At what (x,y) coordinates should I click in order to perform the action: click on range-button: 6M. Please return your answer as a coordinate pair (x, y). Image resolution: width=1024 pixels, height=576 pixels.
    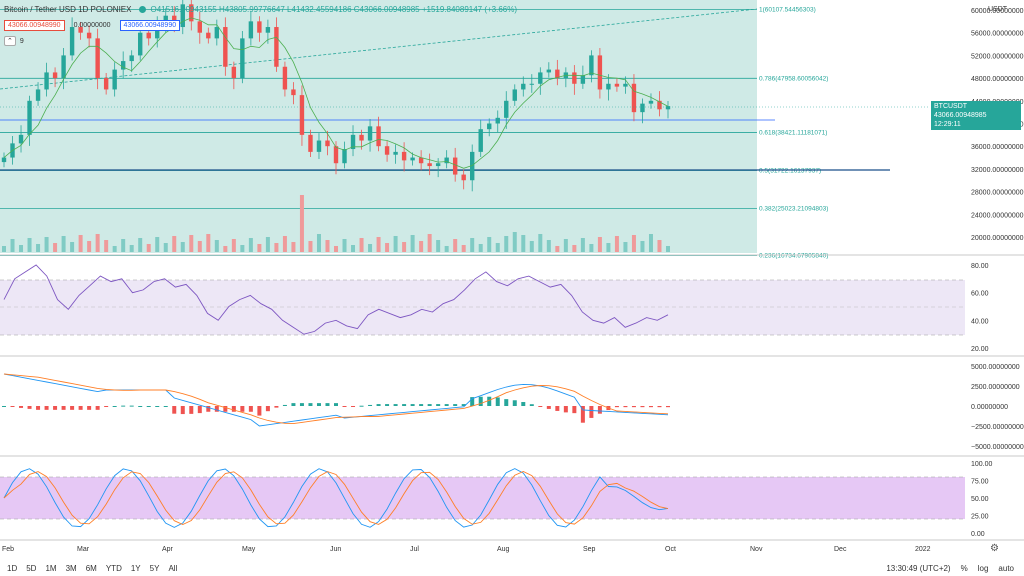
    Looking at the image, I should click on (91, 568).